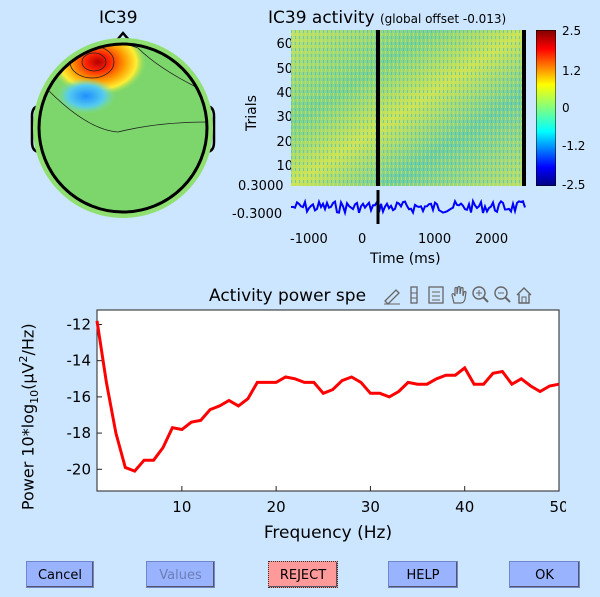 Image resolution: width=600 pixels, height=597 pixels. What do you see at coordinates (443, 19) in the screenshot?
I see `erp-title-offset: (global offset -0.013)` at bounding box center [443, 19].